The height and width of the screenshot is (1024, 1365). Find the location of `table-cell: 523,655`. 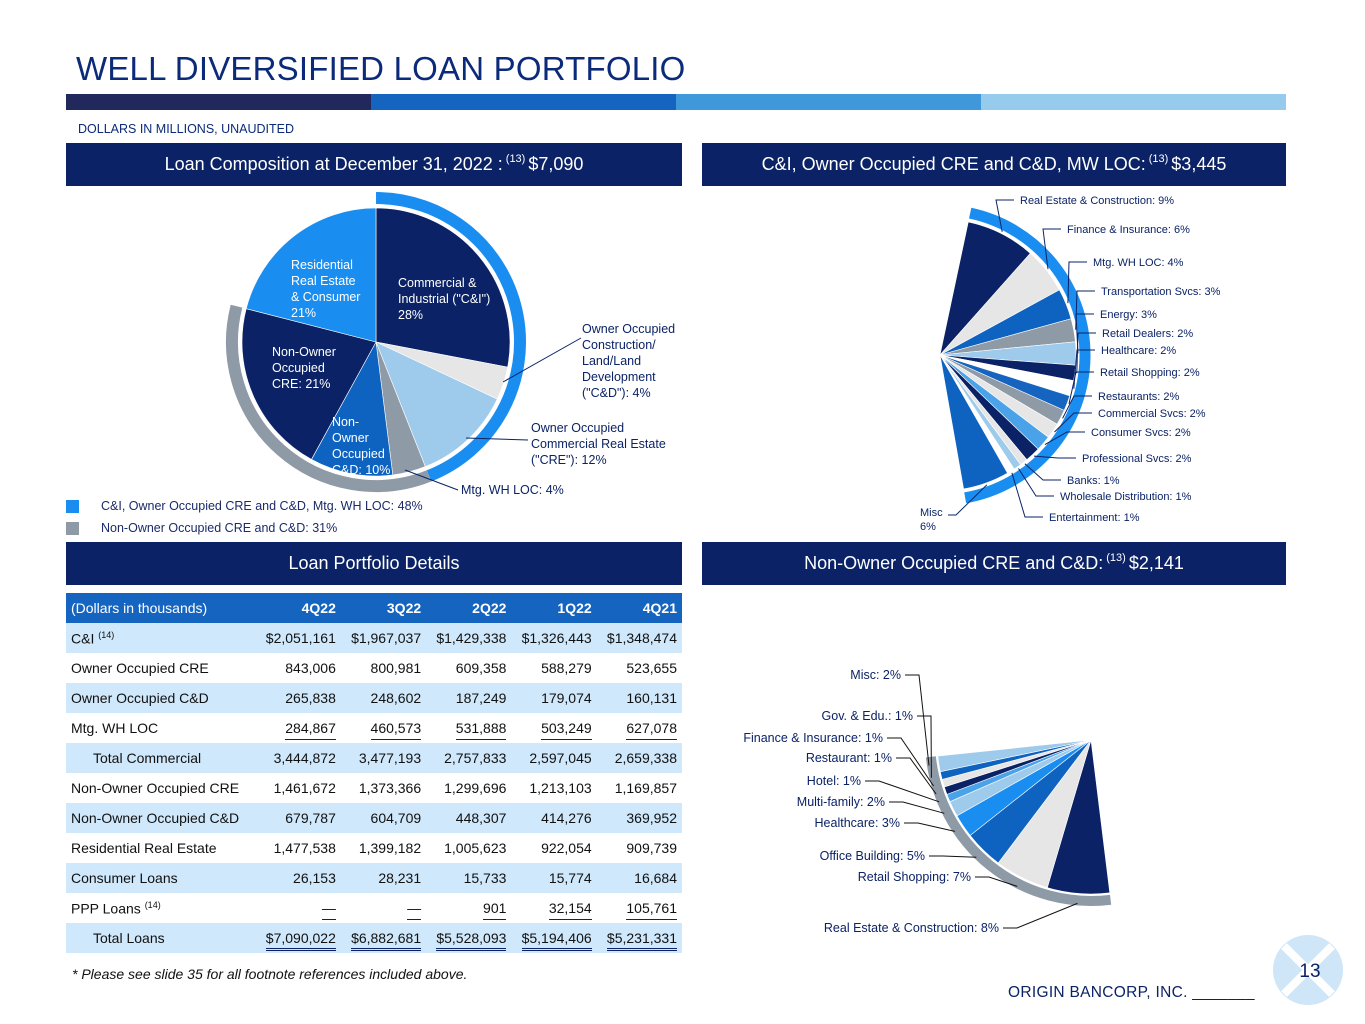

table-cell: 523,655 is located at coordinates (639, 668).